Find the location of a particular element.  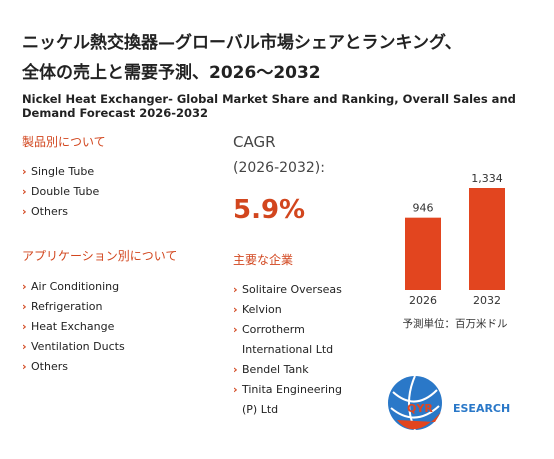

chart-note: 予測単位：百万米ドル is located at coordinates (455, 324).